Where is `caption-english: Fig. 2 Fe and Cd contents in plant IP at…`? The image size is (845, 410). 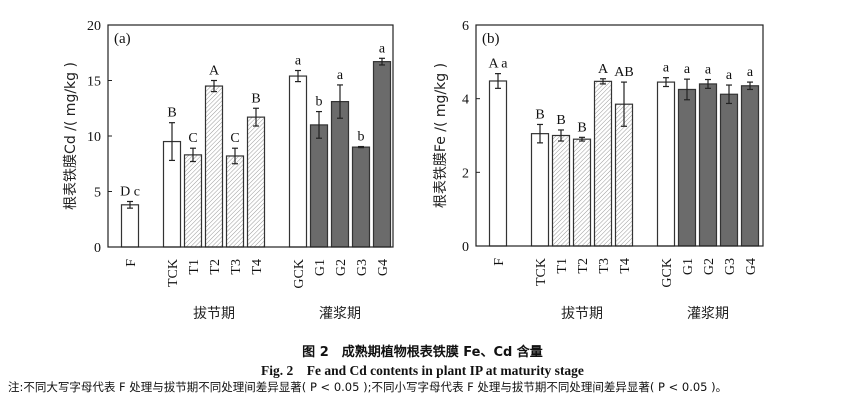 caption-english: Fig. 2 Fe and Cd contents in plant IP at… is located at coordinates (422, 370).